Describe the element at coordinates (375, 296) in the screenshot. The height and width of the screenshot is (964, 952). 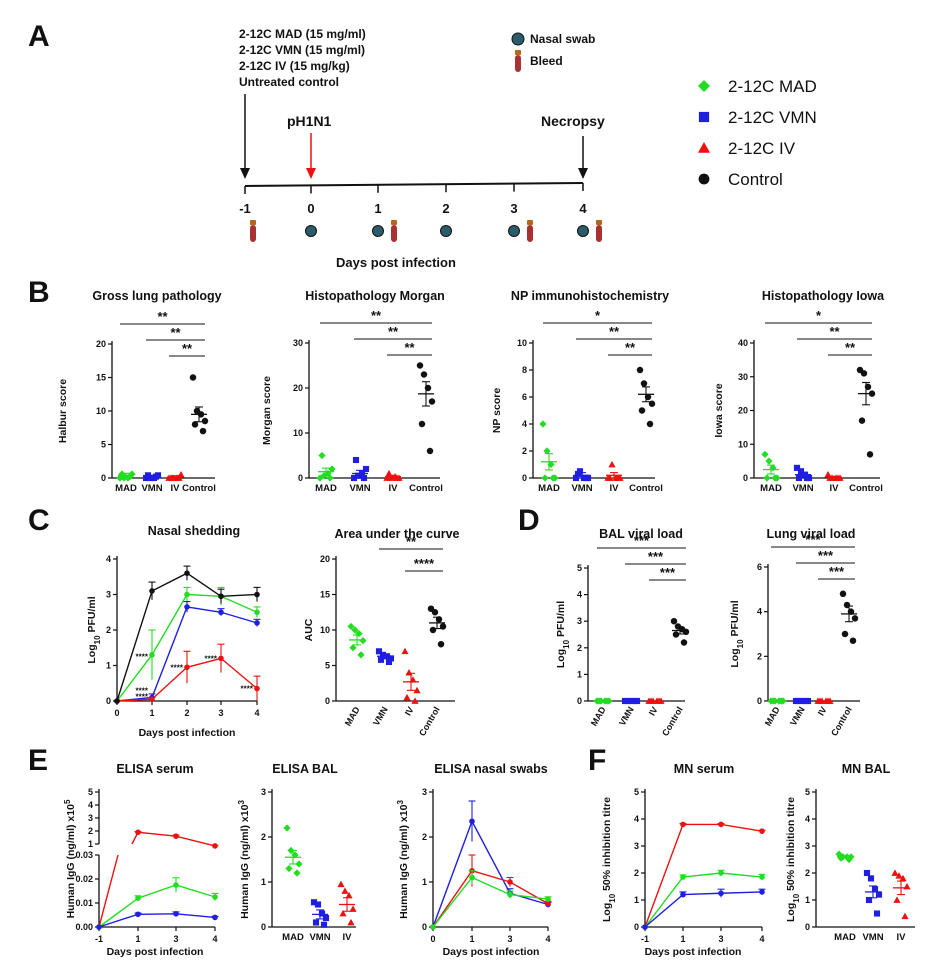
I see `chart-title: Histopathology Morgan` at that location.